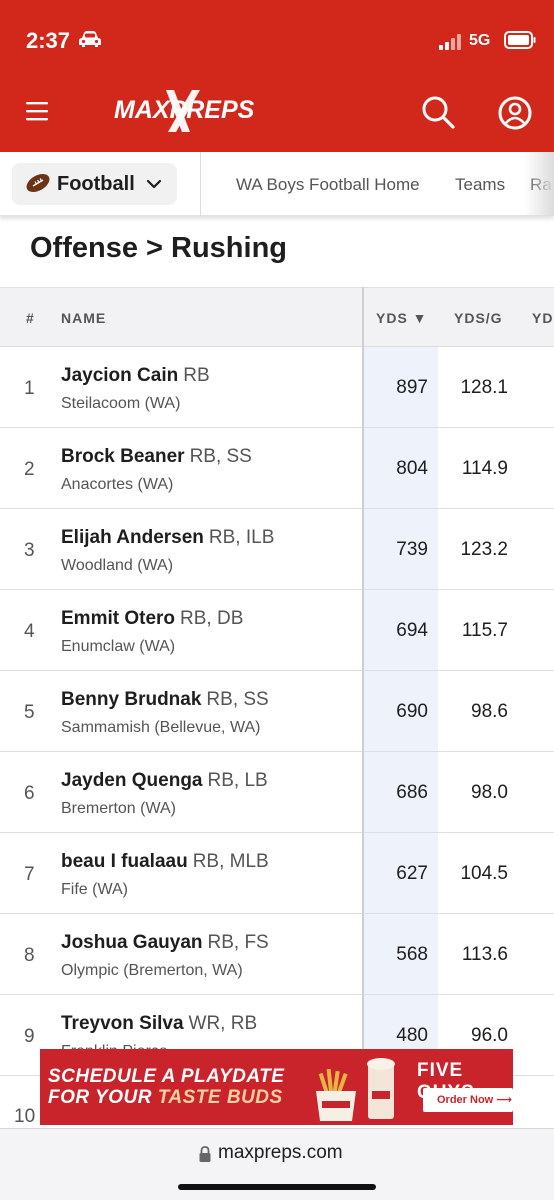  Describe the element at coordinates (29, 388) in the screenshot. I see `rank-value: 1` at that location.